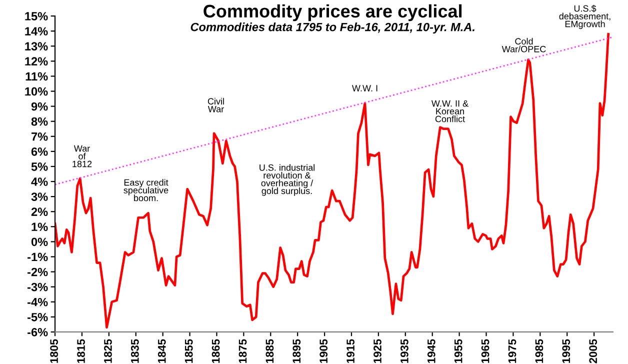 Image resolution: width=628 pixels, height=364 pixels. Describe the element at coordinates (333, 13) in the screenshot. I see `chart-title: Commodity prices are cyclical` at that location.